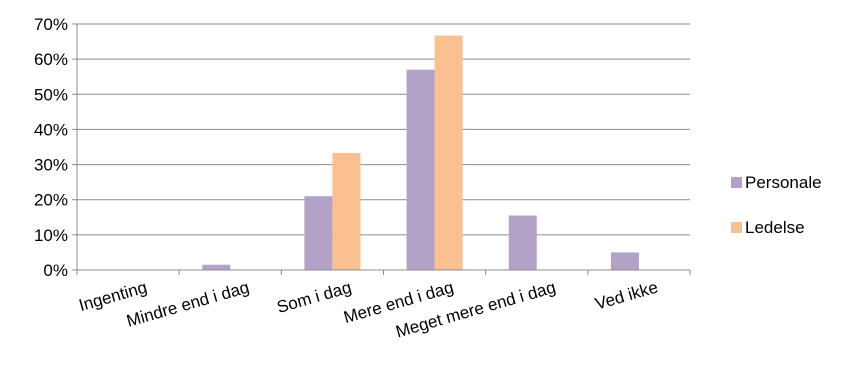  What do you see at coordinates (55, 270) in the screenshot?
I see `y-tick-label: 0%` at bounding box center [55, 270].